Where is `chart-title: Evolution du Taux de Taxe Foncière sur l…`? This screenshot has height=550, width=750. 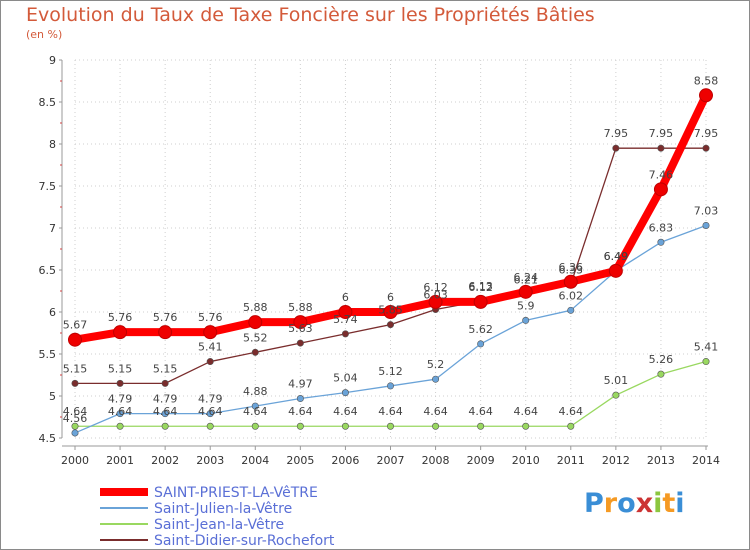
chart-title: Evolution du Taux de Taxe Foncière sur l… is located at coordinates (310, 15).